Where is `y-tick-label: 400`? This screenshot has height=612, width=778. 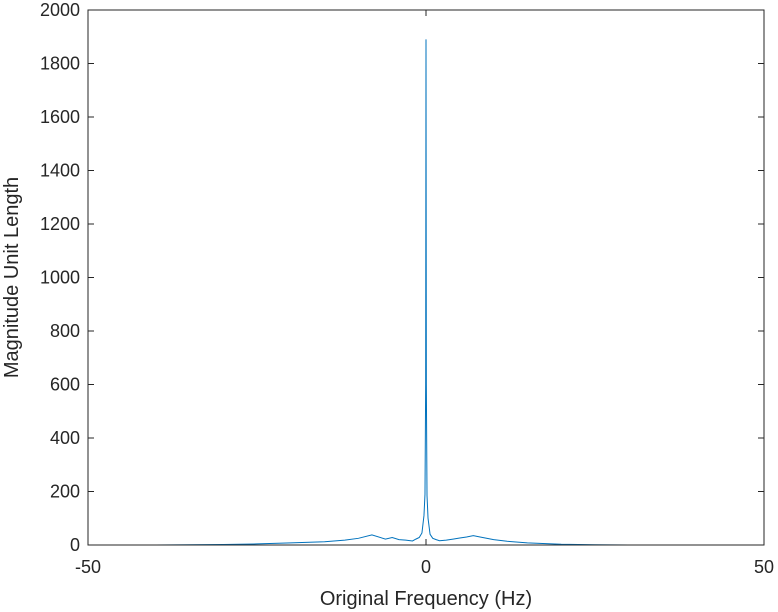 y-tick-label: 400 is located at coordinates (65, 438).